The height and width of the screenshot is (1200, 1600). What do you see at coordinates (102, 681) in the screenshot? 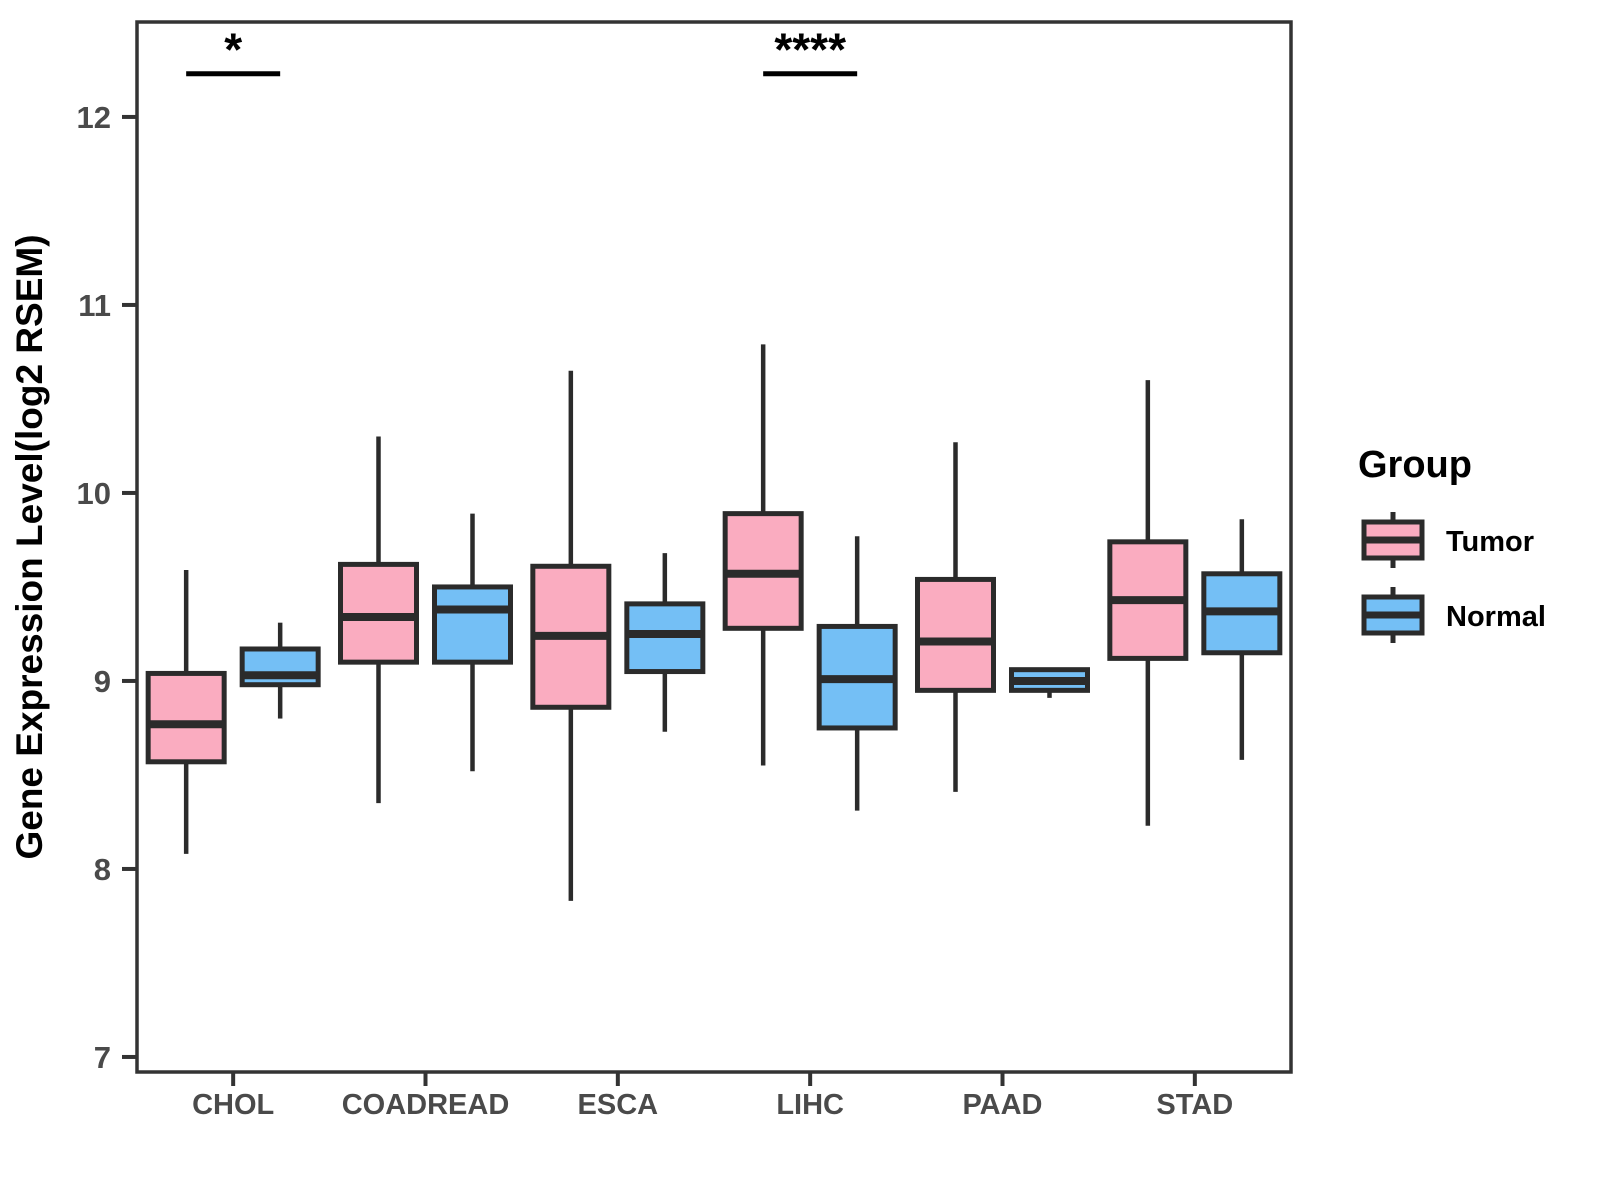
I see `y-tick-label: 9` at bounding box center [102, 681].